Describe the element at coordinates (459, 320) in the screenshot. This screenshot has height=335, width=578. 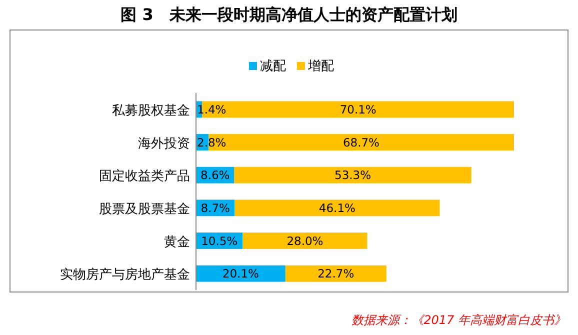
I see `source-note: 数据来源：《2017 年高端财富白皮书》` at that location.